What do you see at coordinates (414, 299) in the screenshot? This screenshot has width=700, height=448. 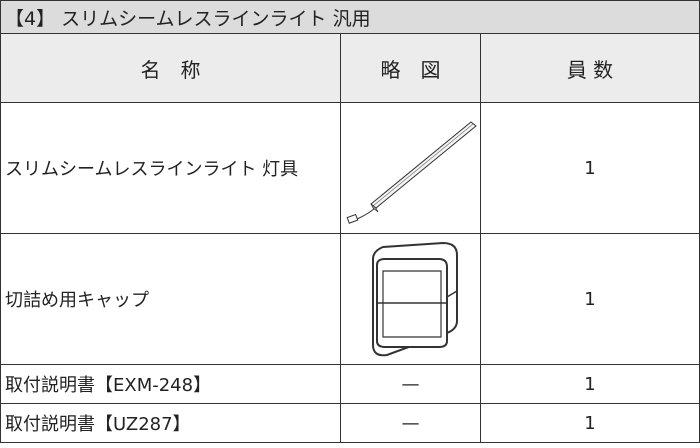 I see `end-cap-drawing` at bounding box center [414, 299].